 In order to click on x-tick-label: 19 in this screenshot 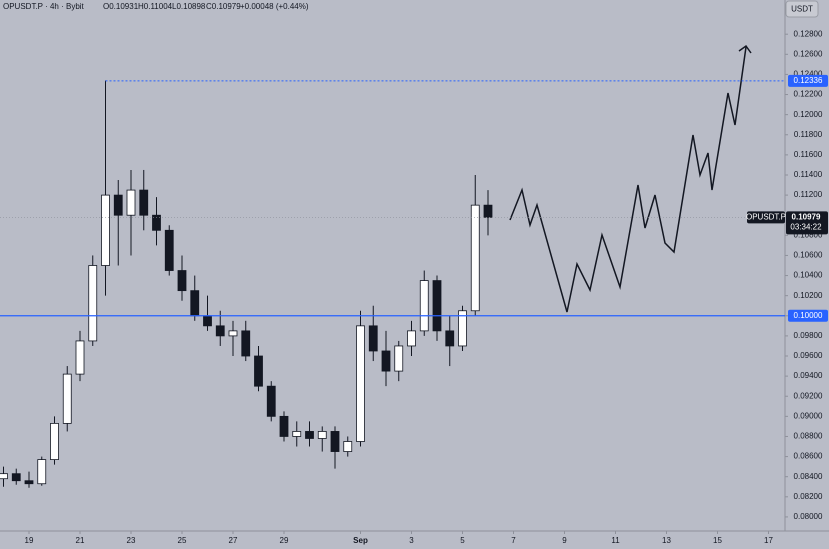, I will do `click(29, 540)`.